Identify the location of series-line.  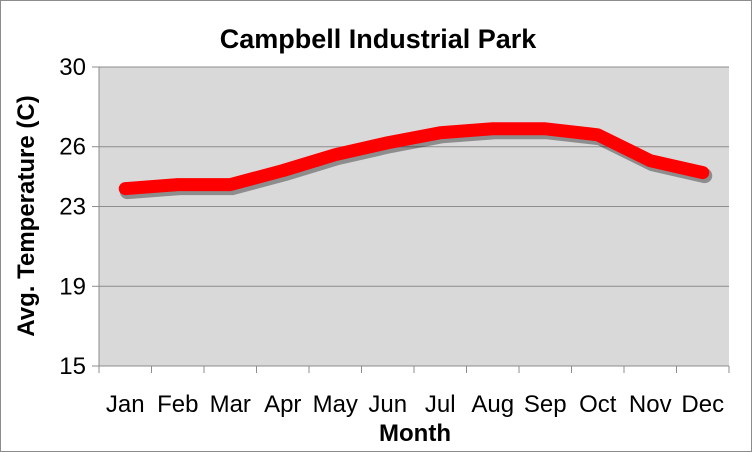
(414, 159).